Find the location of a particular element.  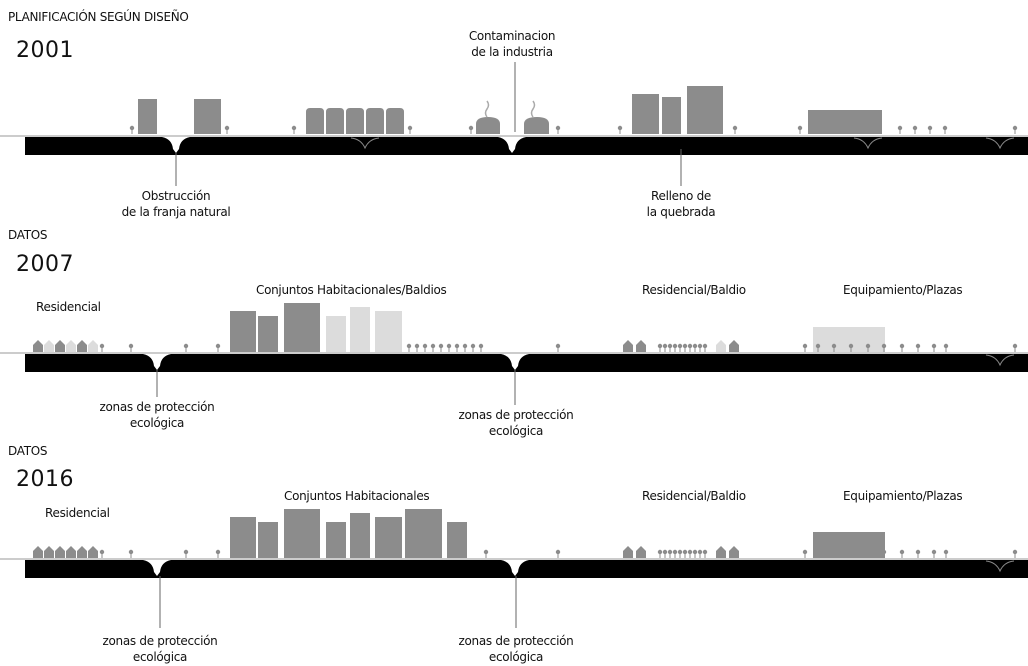

house-2016-r3 is located at coordinates (721, 552).